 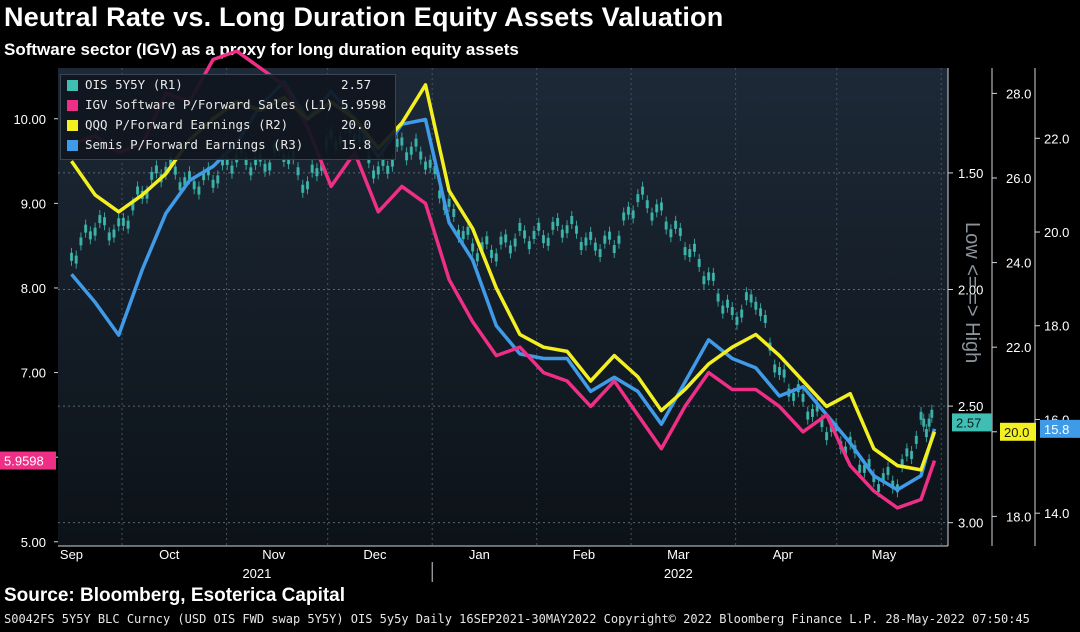 I want to click on legend-value-semis: 15.8, so click(x=356, y=144).